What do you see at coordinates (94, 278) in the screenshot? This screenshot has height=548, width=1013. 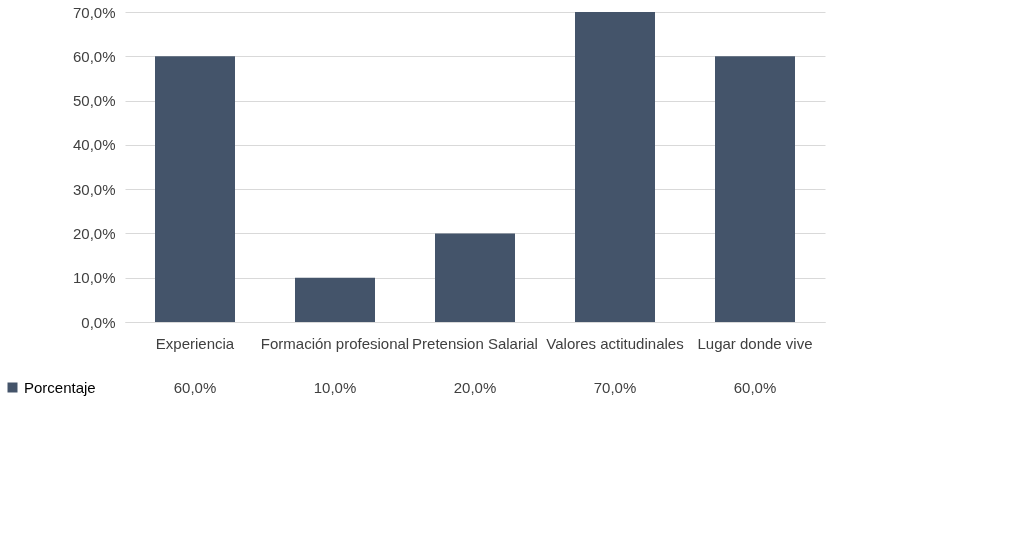 I see `y-tick-label: 10,0%` at bounding box center [94, 278].